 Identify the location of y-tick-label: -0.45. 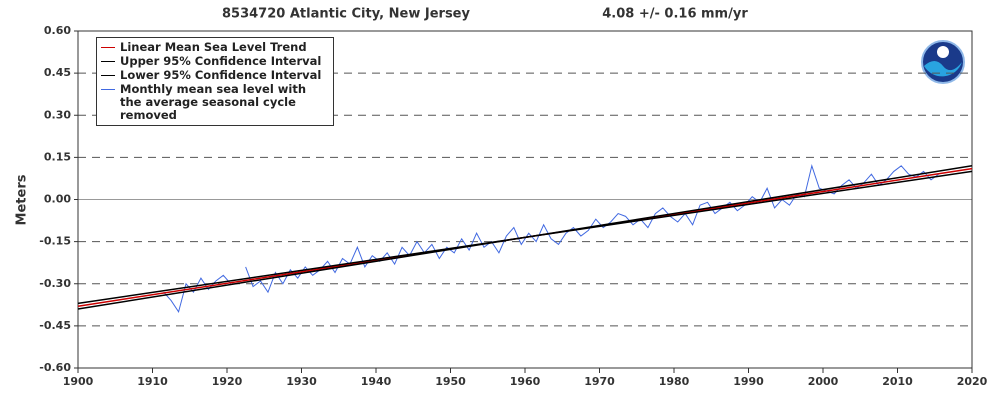
(55, 325).